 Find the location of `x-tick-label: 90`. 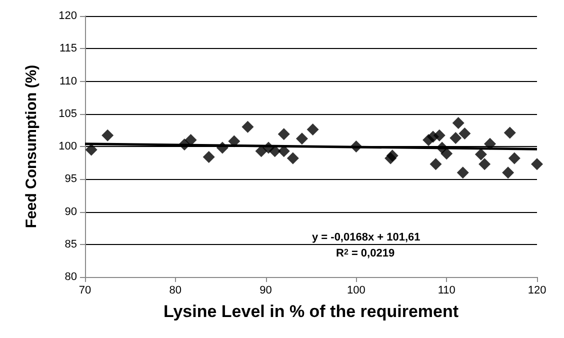

x-tick-label: 90 is located at coordinates (266, 290).